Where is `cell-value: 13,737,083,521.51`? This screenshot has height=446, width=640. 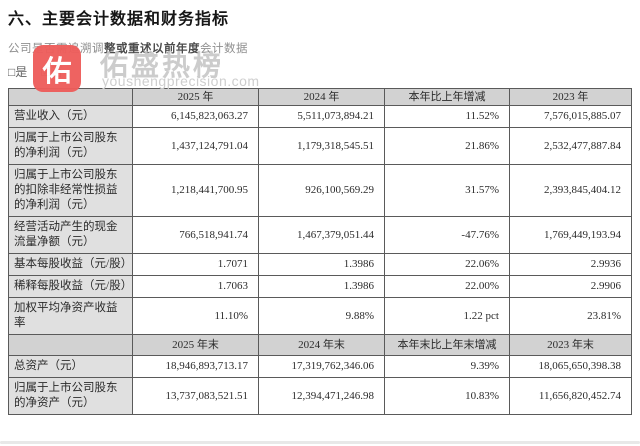
cell-value: 13,737,083,521.51 is located at coordinates (195, 396).